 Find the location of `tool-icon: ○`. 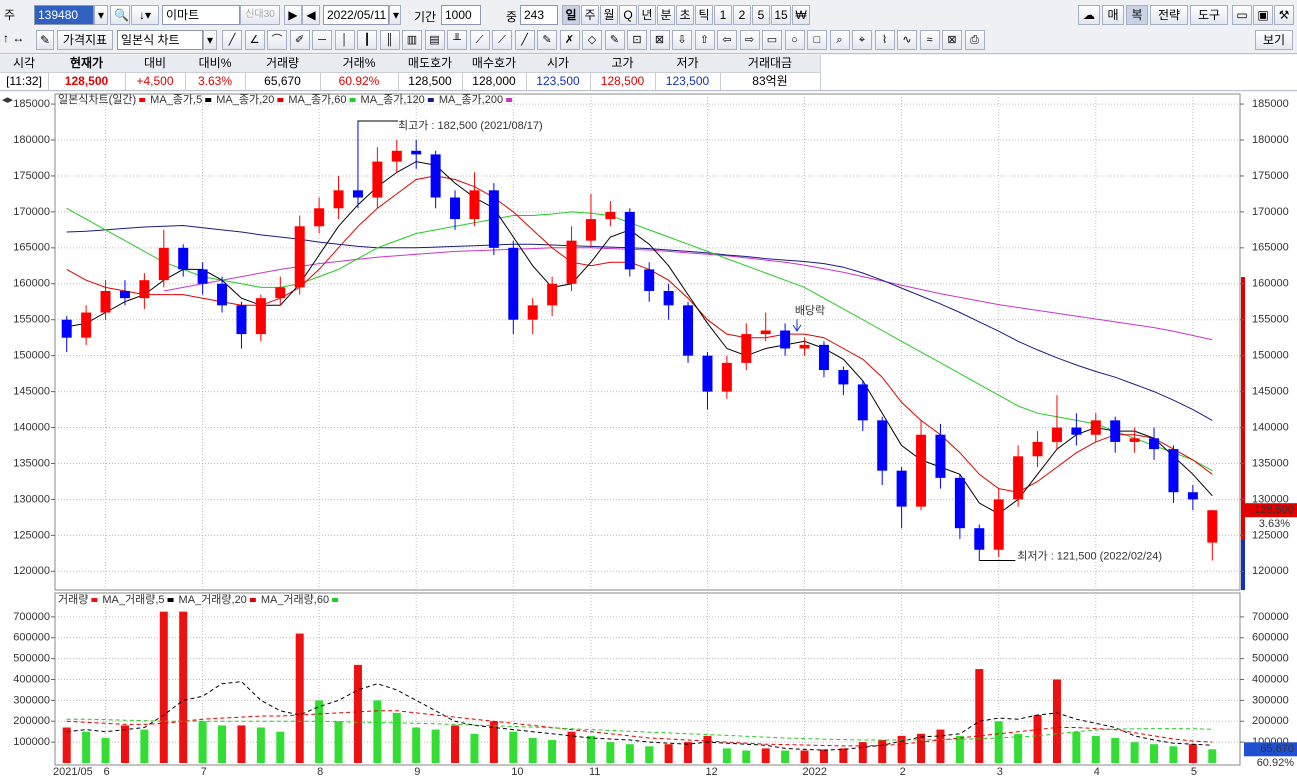

tool-icon: ○ is located at coordinates (794, 40).